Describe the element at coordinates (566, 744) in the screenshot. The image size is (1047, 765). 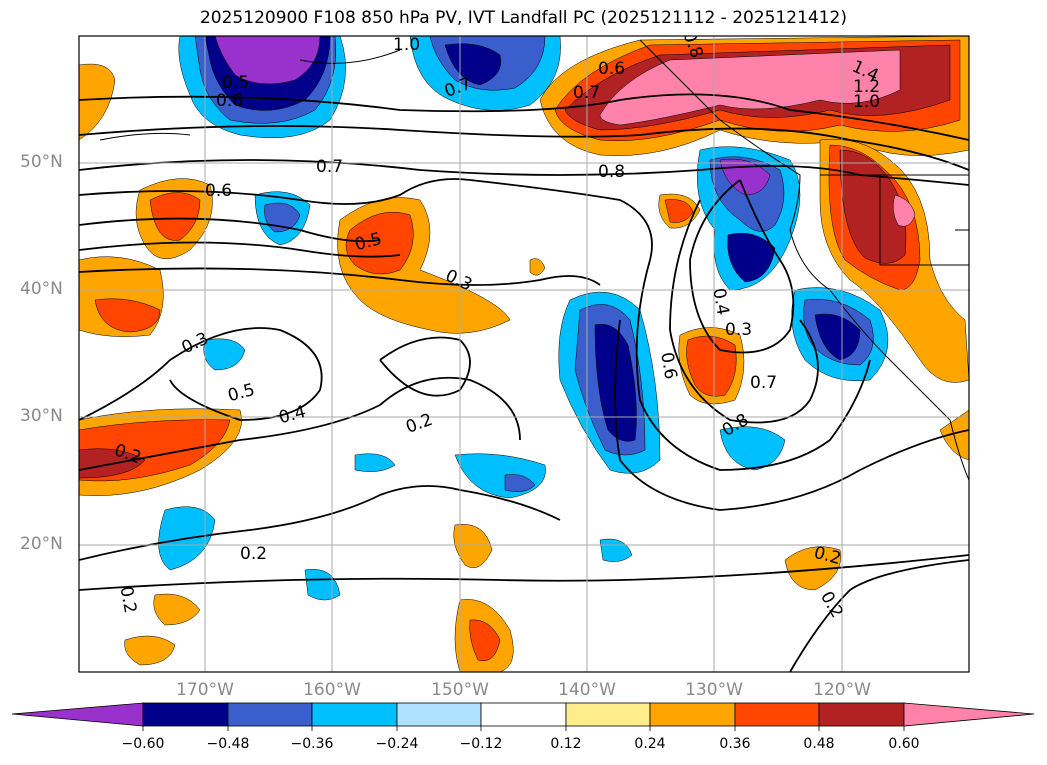
I see `colorbar-tick-label: 0.12` at that location.